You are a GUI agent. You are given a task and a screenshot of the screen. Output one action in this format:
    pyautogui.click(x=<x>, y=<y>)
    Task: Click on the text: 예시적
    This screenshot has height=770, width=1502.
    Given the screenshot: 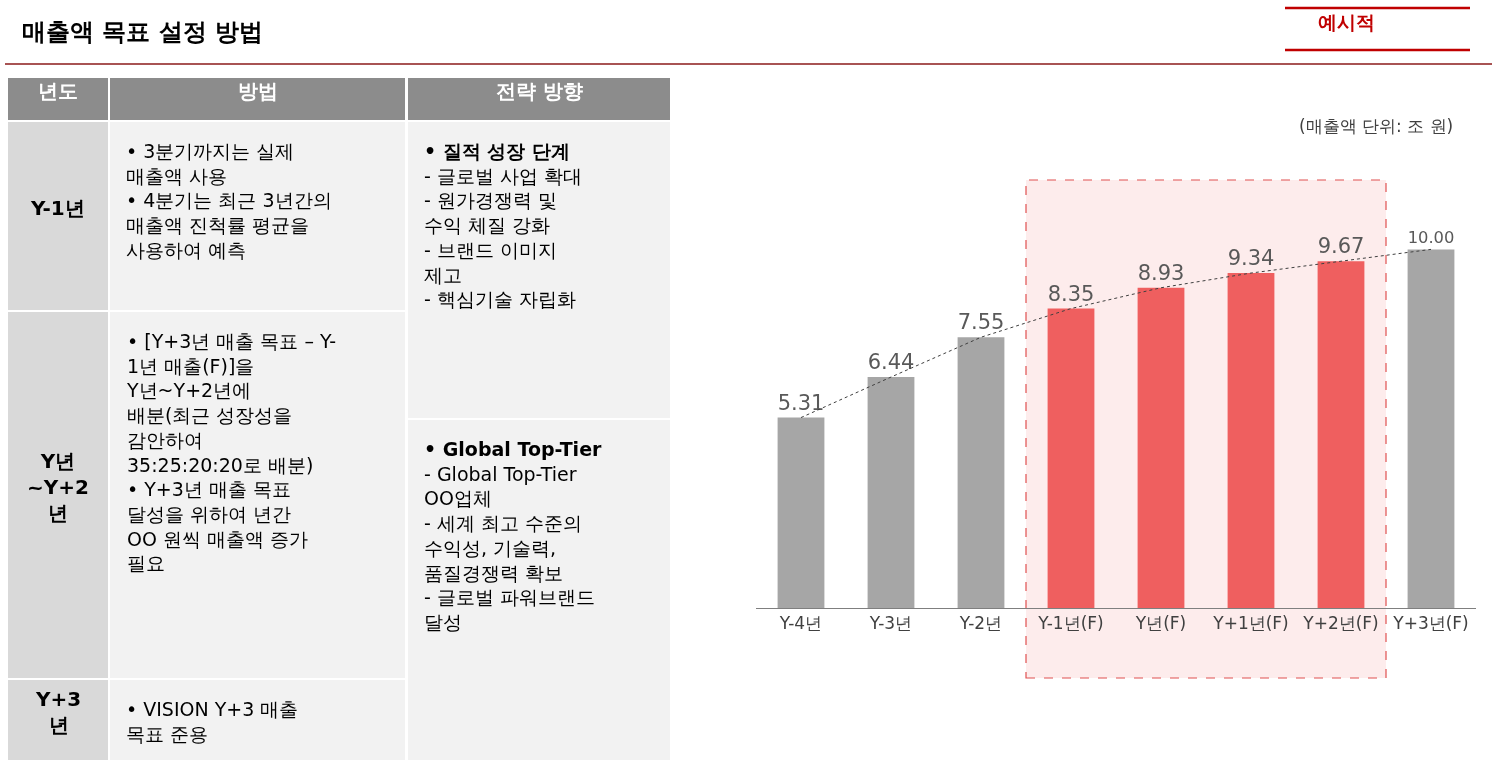 What is the action you would take?
    pyautogui.click(x=1346, y=22)
    